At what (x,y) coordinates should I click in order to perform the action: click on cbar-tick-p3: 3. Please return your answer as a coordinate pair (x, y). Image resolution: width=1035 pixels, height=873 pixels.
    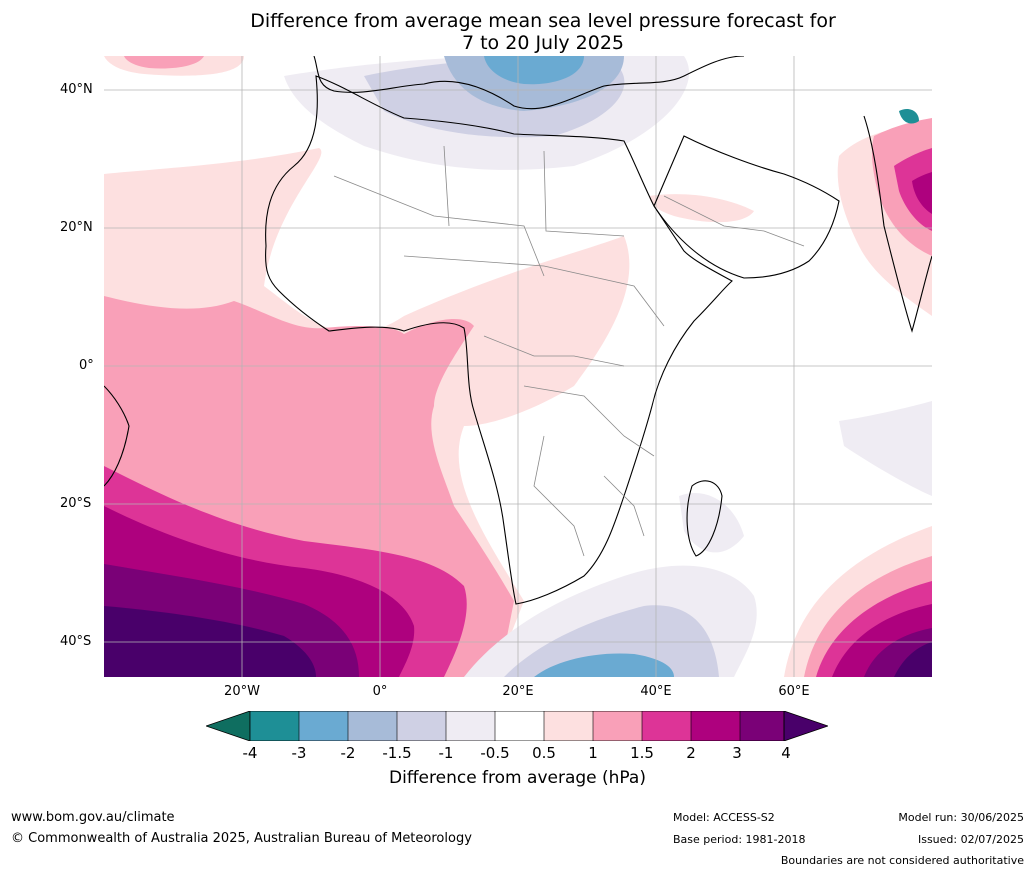
    Looking at the image, I should click on (737, 753).